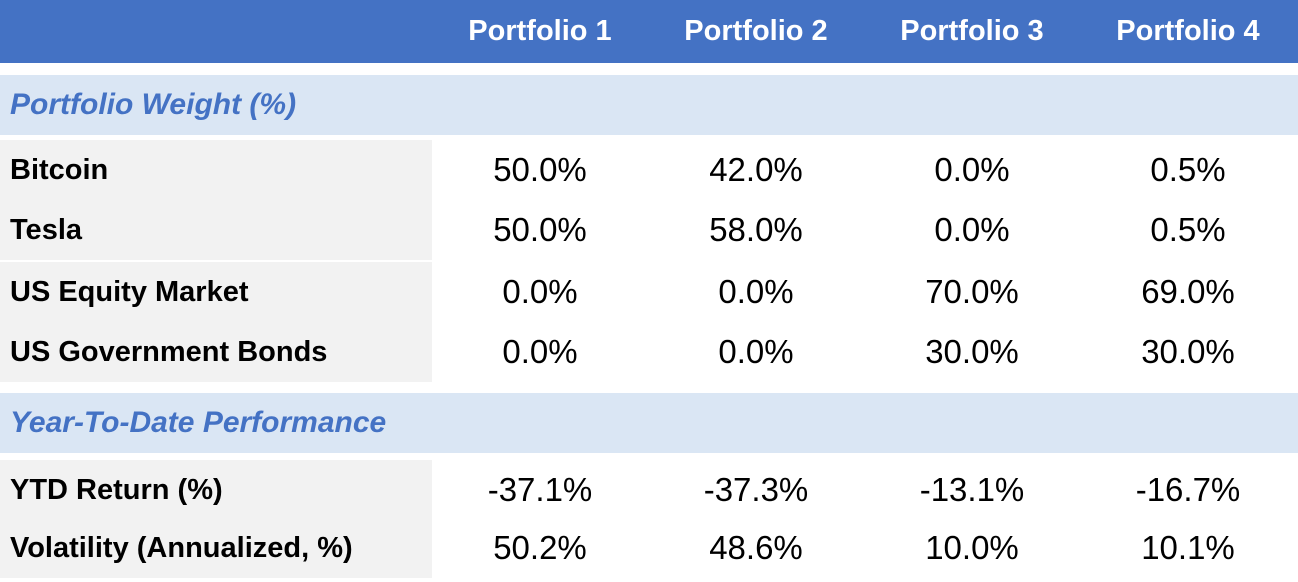 Image resolution: width=1298 pixels, height=582 pixels. Describe the element at coordinates (972, 547) in the screenshot. I see `table-cell: 10.0%` at that location.